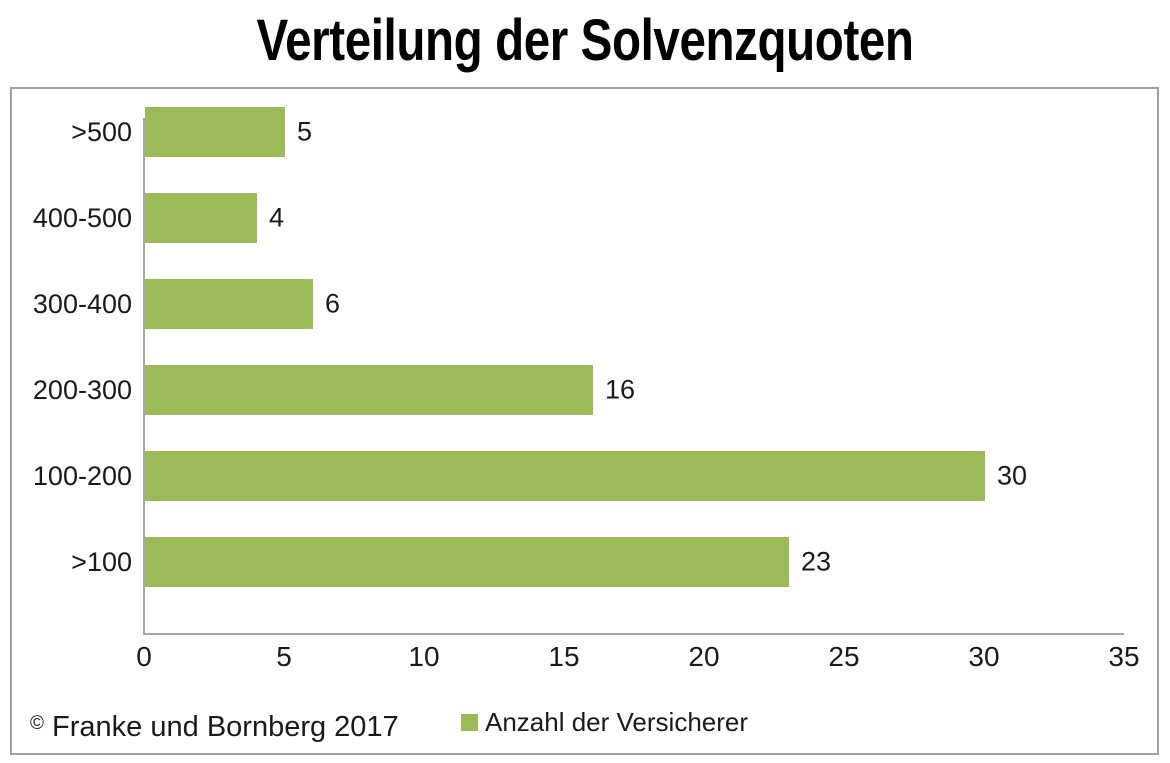 The width and height of the screenshot is (1170, 763). Describe the element at coordinates (82, 390) in the screenshot. I see `y-axis-category-label: 200-300` at that location.